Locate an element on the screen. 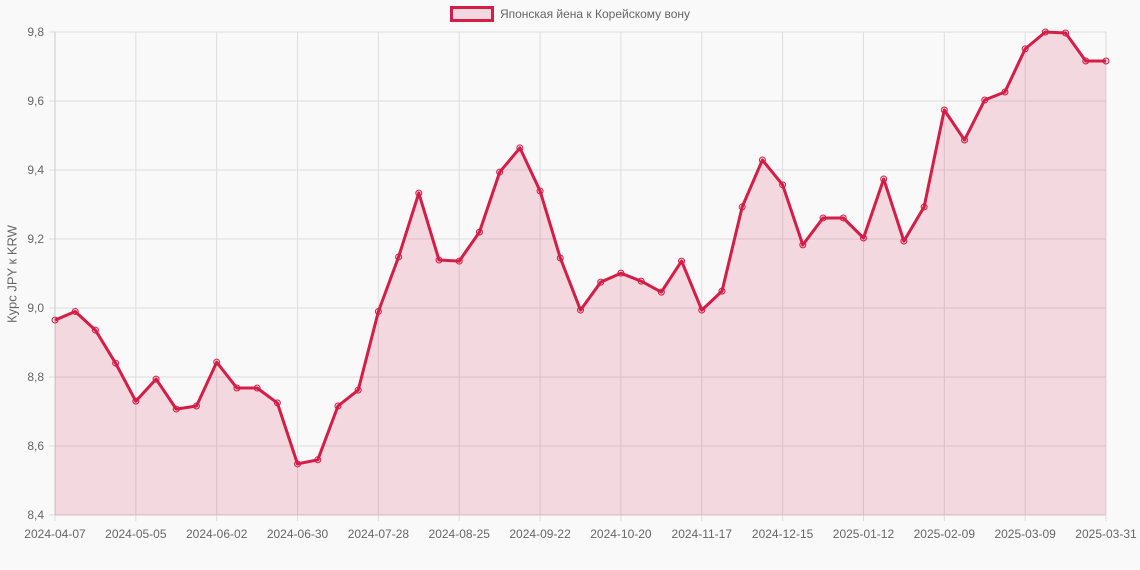 The width and height of the screenshot is (1140, 570). x-tick-label: 2024-04-07 is located at coordinates (55, 534).